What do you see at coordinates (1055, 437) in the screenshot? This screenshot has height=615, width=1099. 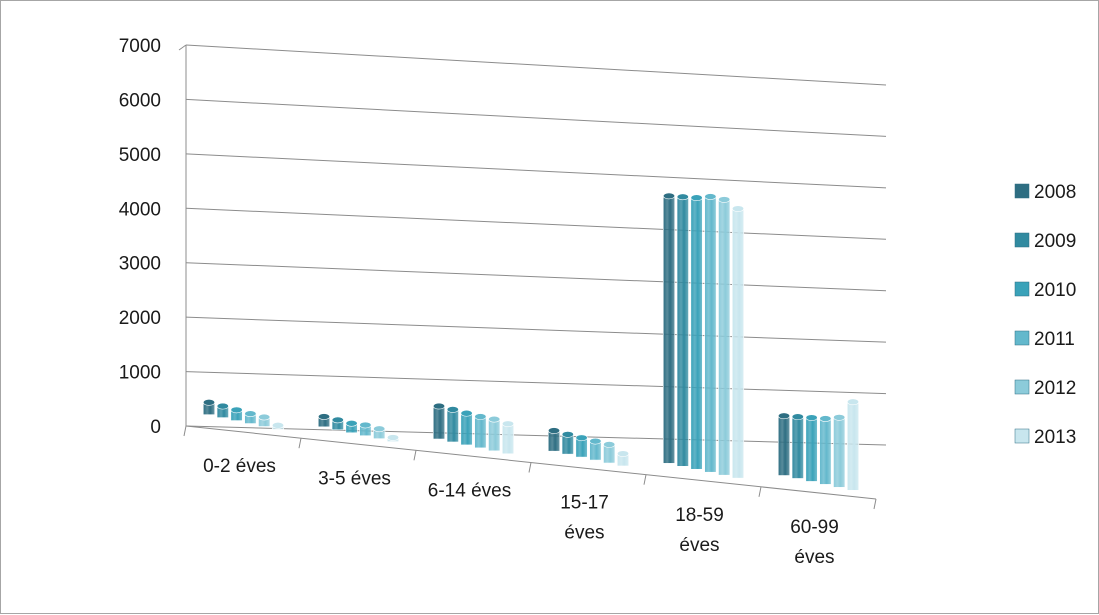 I see `legend-label: 2013` at bounding box center [1055, 437].